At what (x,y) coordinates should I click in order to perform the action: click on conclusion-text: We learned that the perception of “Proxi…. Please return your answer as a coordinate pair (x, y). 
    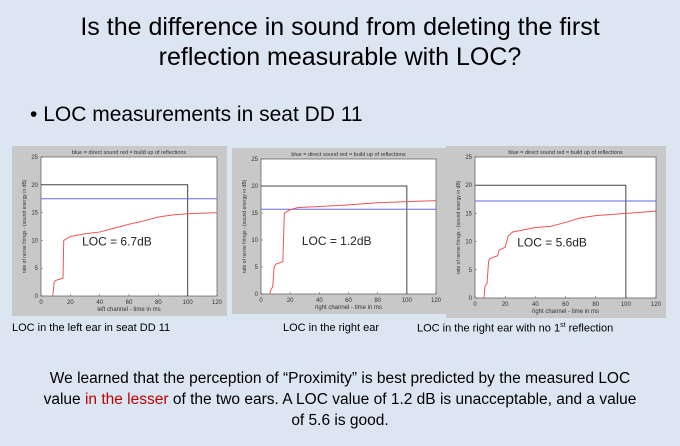
    Looking at the image, I should click on (340, 399).